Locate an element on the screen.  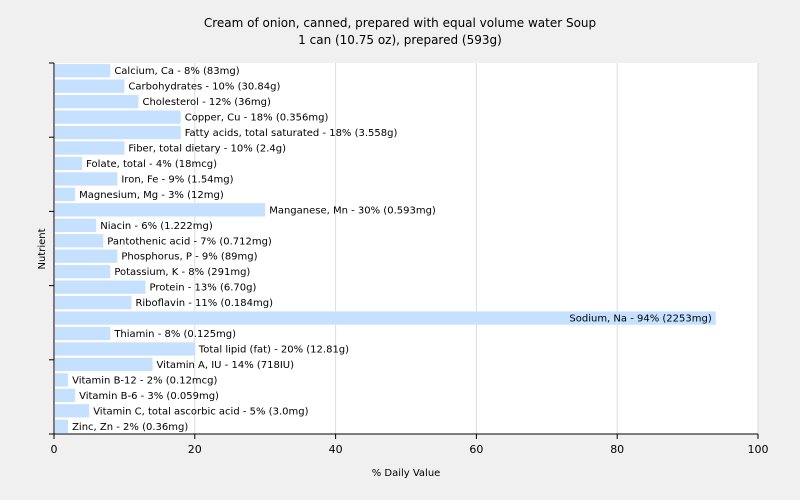
bar-label: Phosphorus, P - 9% (89mg) is located at coordinates (189, 257).